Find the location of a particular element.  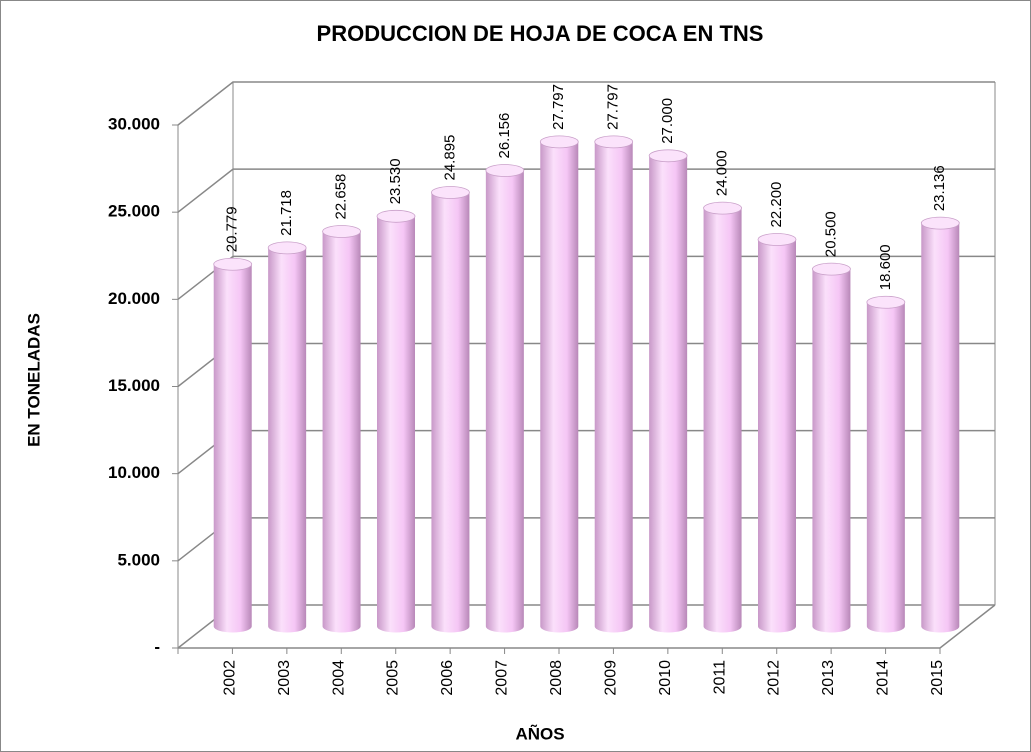

y-tick-label: 20.000 is located at coordinates (134, 298).